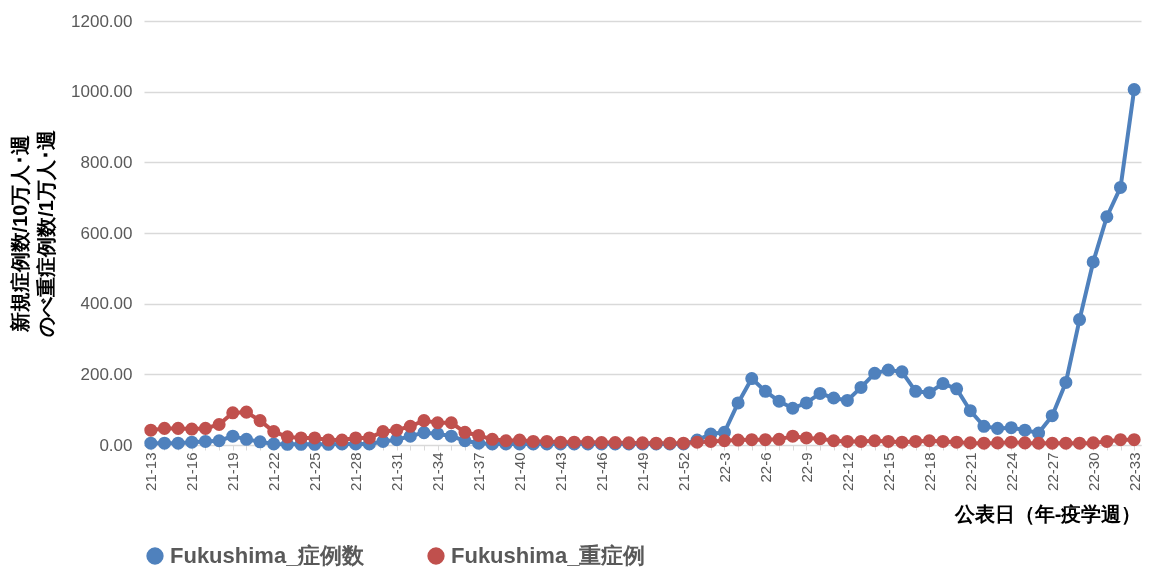  I want to click on y-tick-label: 400.00, so click(106, 304).